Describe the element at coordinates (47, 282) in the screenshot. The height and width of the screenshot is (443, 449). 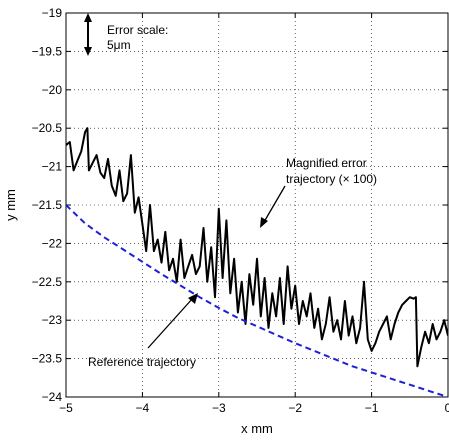
I see `y-tick-label: −22.5` at that location.